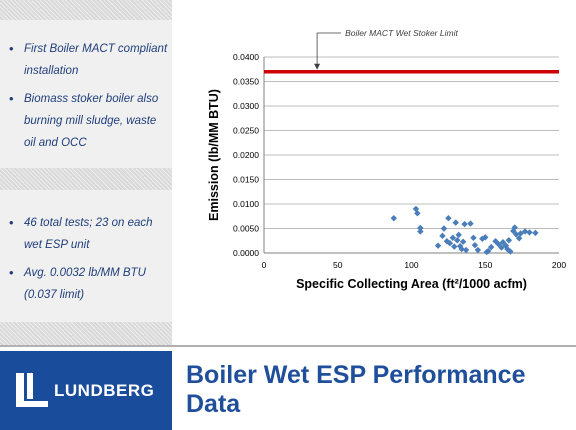 This screenshot has width=576, height=430. What do you see at coordinates (246, 204) in the screenshot?
I see `y-tick-label: 0.0100` at bounding box center [246, 204].